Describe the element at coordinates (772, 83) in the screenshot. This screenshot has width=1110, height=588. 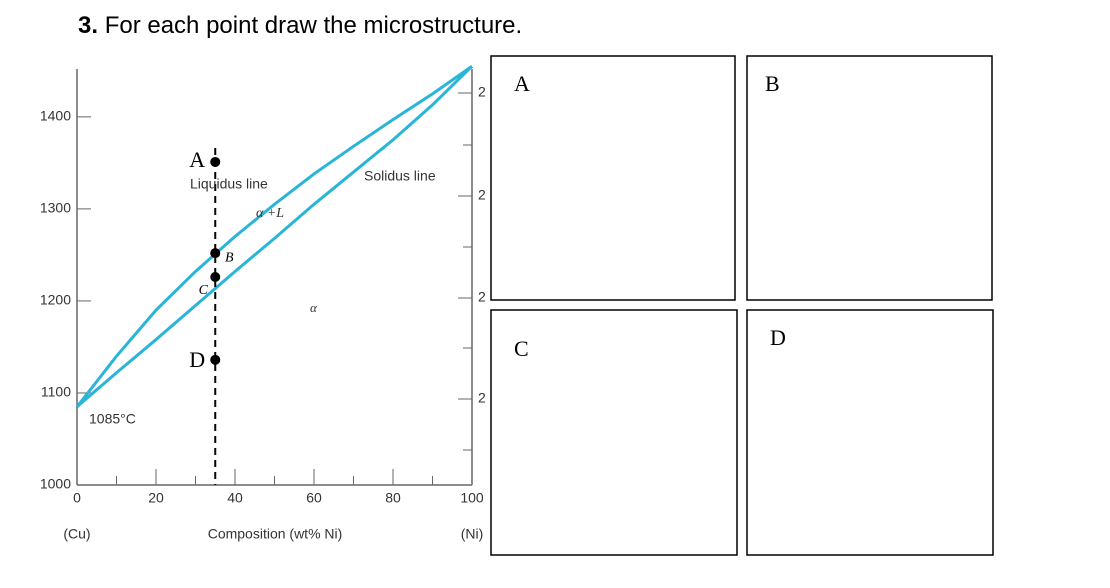
I see `box-label: B` at that location.